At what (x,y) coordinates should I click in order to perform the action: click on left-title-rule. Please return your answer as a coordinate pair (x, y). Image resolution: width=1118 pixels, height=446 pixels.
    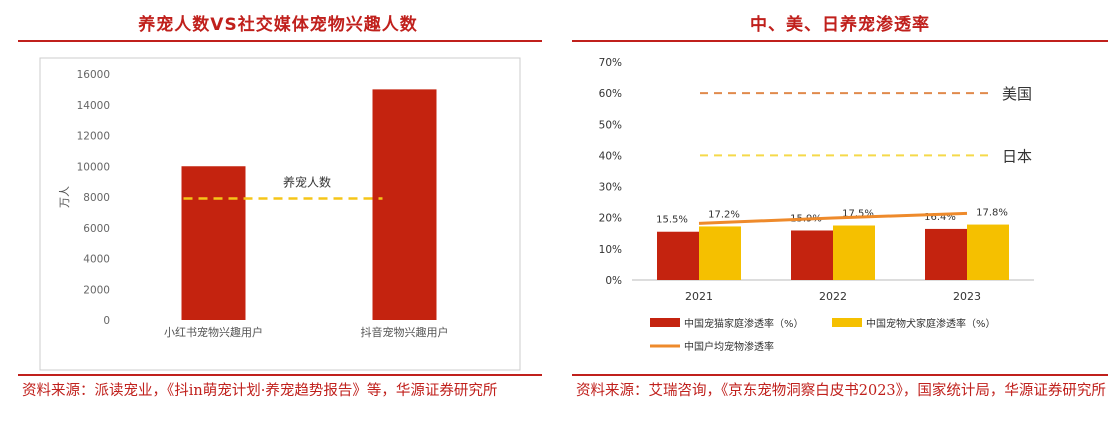
    Looking at the image, I should click on (280, 41).